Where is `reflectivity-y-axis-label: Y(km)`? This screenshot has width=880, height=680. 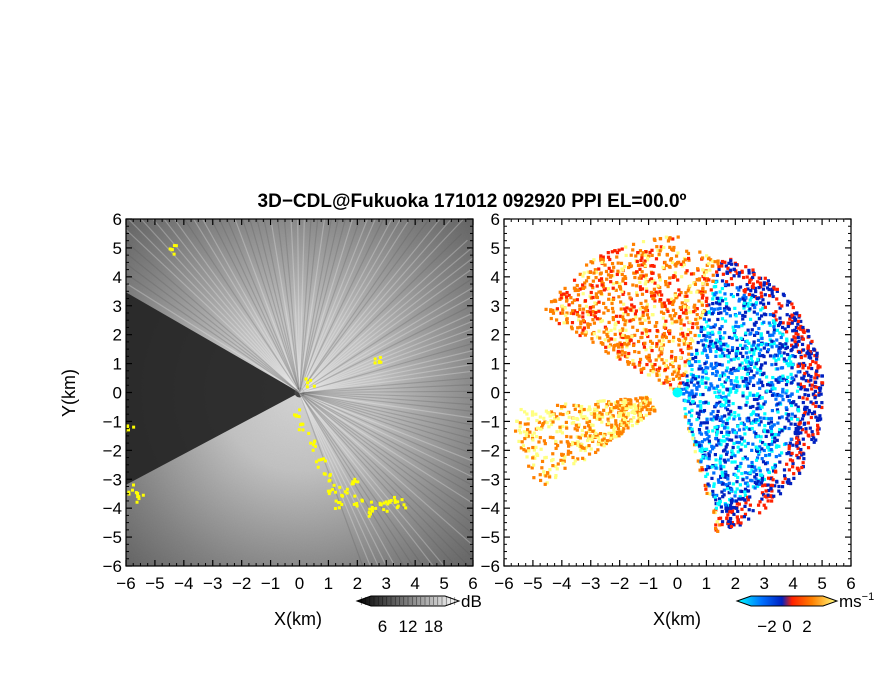 reflectivity-y-axis-label: Y(km) is located at coordinates (69, 393).